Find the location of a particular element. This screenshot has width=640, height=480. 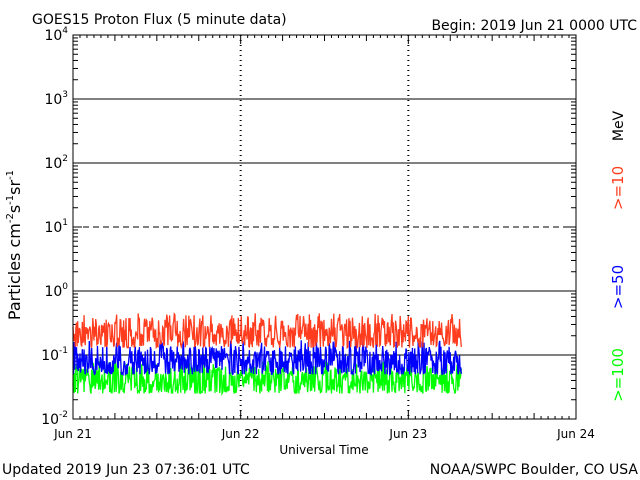

y-axis-label: Particles cm-2s-1sr-1 is located at coordinates (14, 245).